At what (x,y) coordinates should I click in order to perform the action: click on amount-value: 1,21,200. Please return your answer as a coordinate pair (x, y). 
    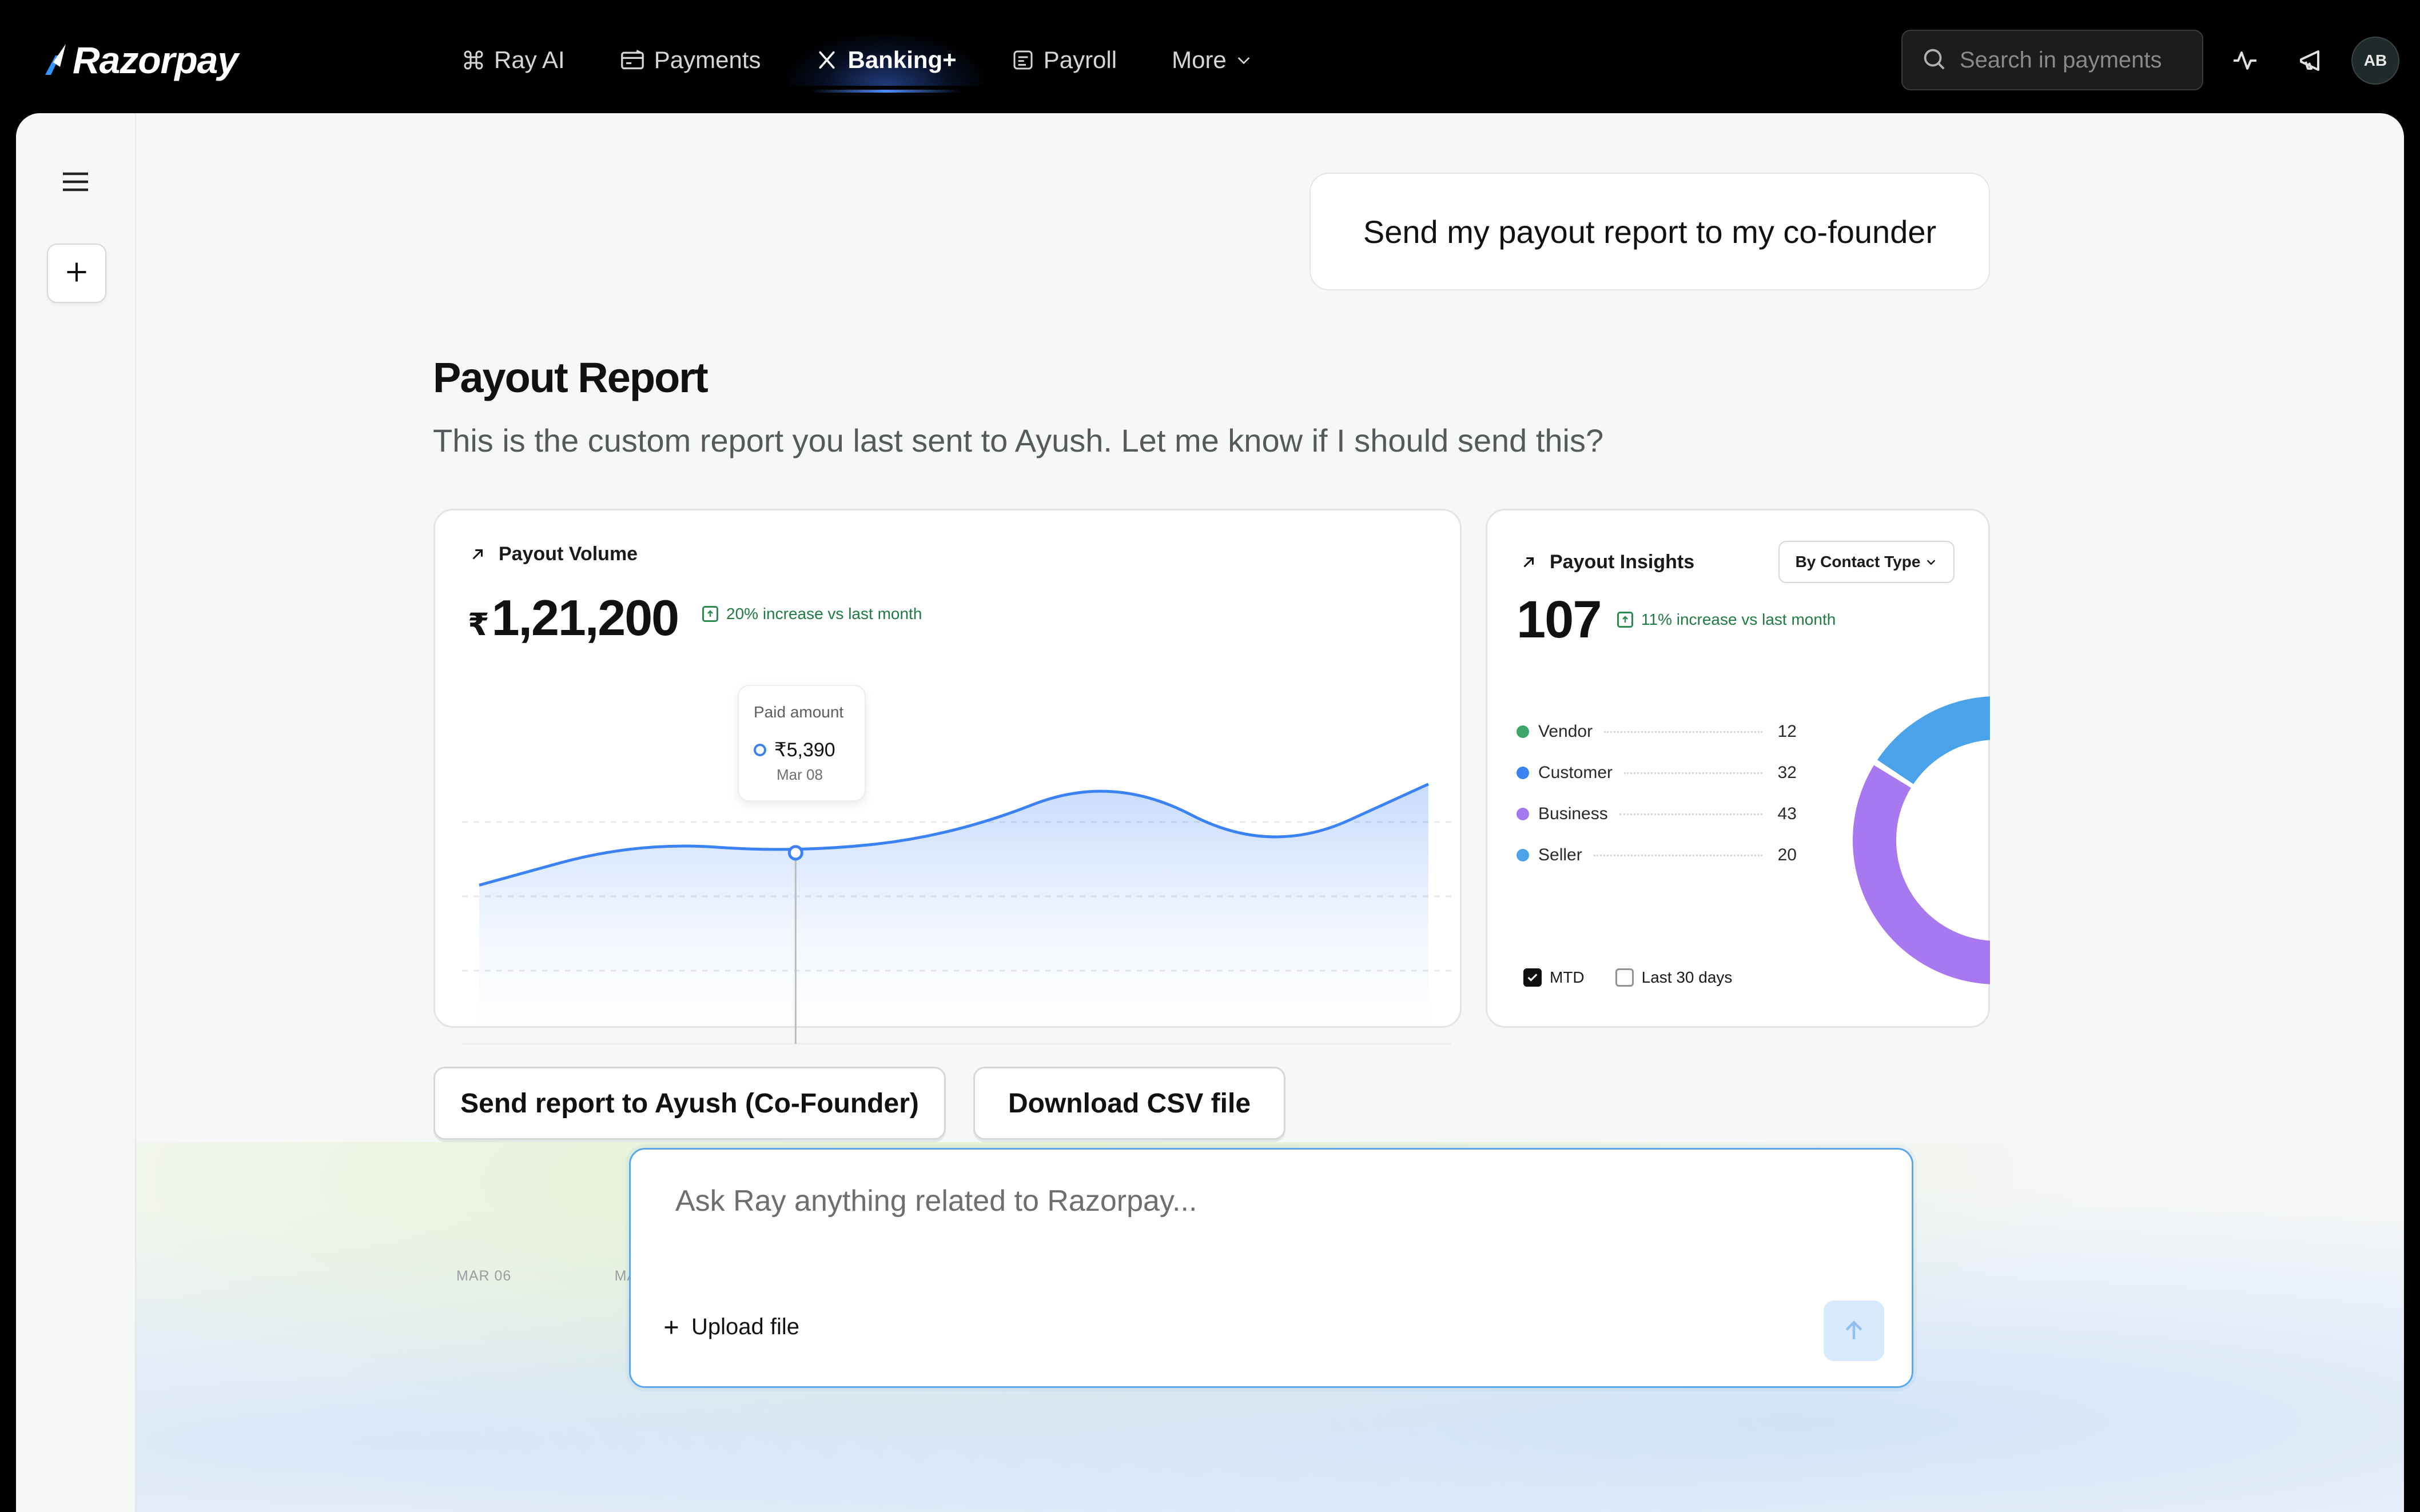
    Looking at the image, I should click on (585, 618).